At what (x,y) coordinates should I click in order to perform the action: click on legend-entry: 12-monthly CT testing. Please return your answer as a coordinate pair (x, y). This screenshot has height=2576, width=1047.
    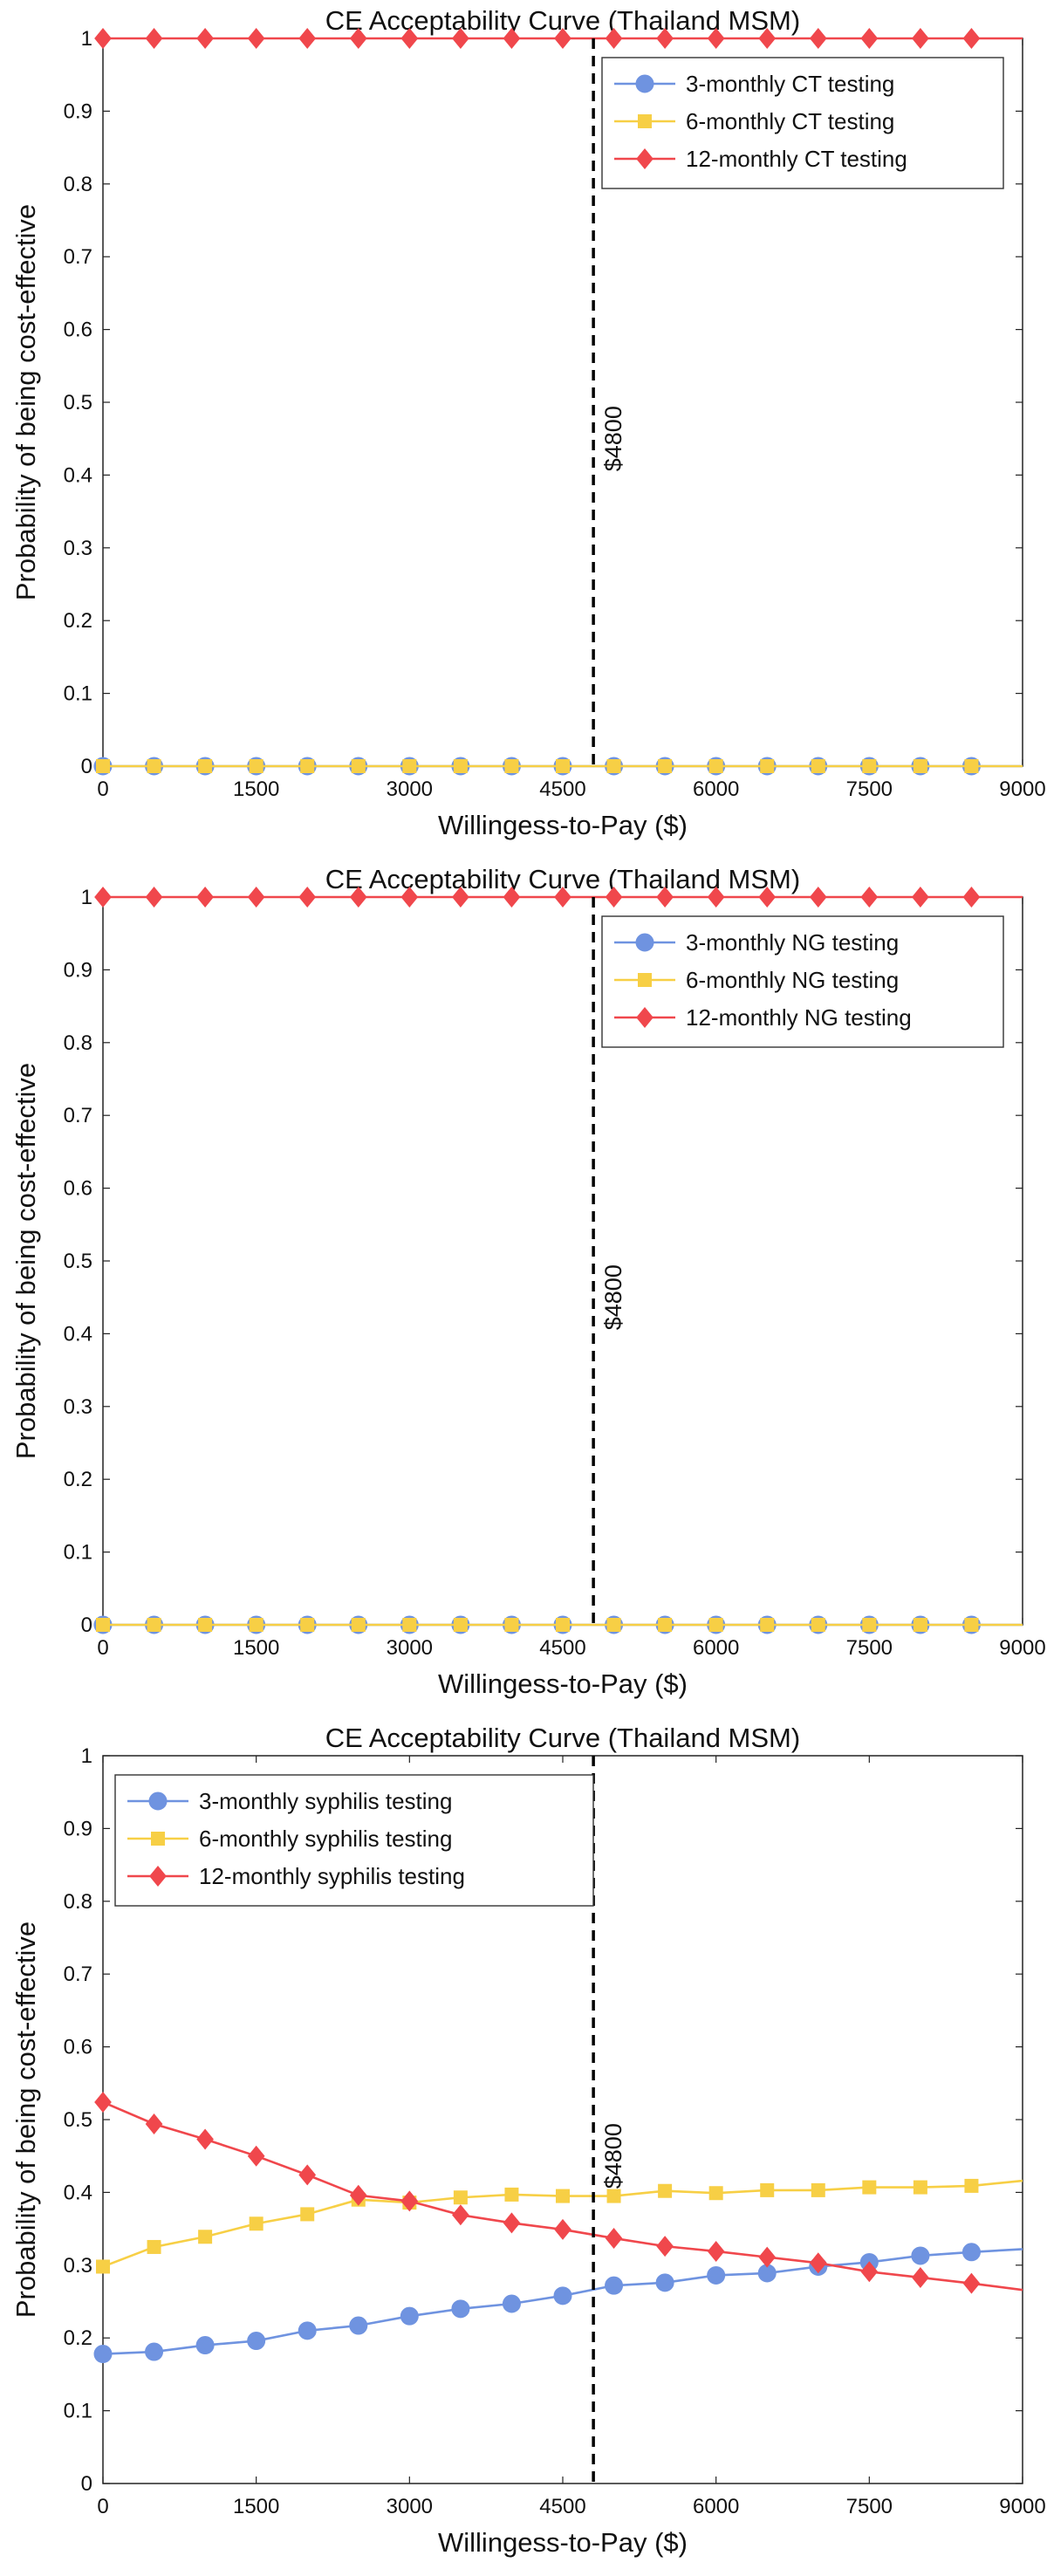
    Looking at the image, I should click on (796, 159).